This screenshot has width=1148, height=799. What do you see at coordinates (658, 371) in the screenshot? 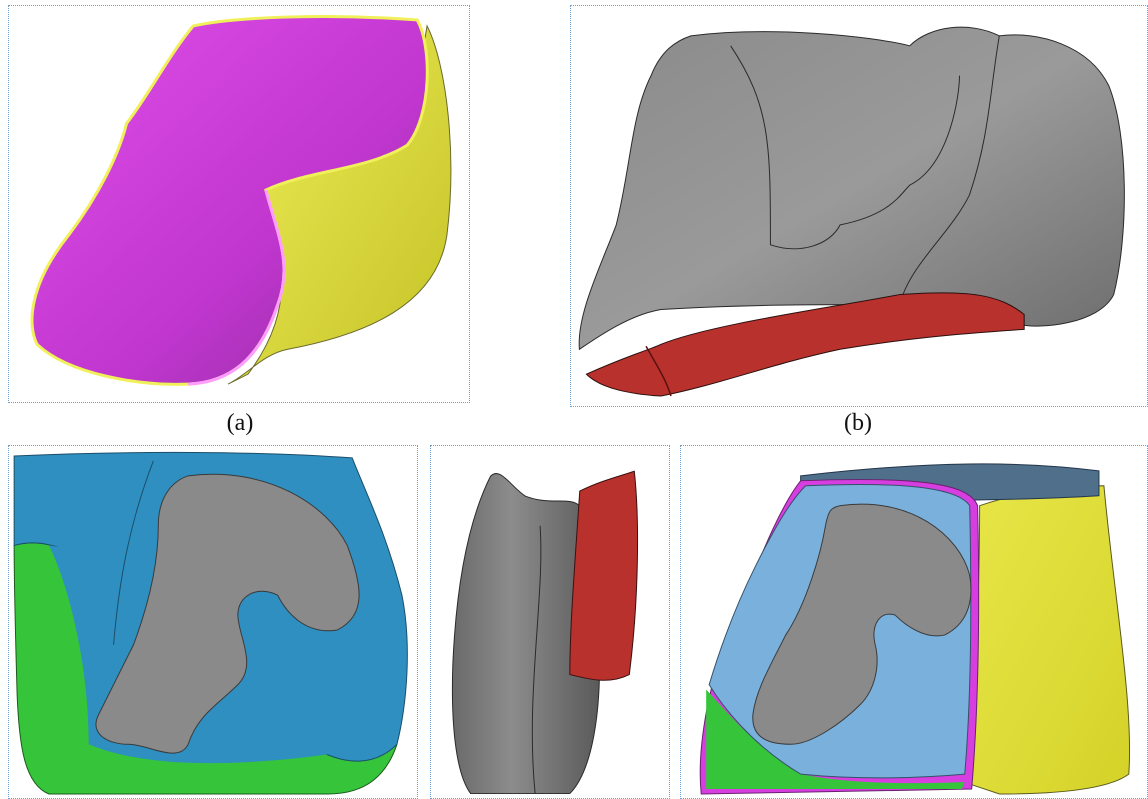
I see `red-sheet-fold` at bounding box center [658, 371].